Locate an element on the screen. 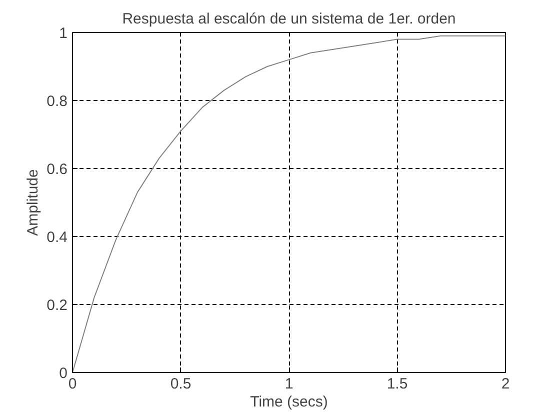 This screenshot has height=420, width=560. x-tick-label: 1 is located at coordinates (289, 384).